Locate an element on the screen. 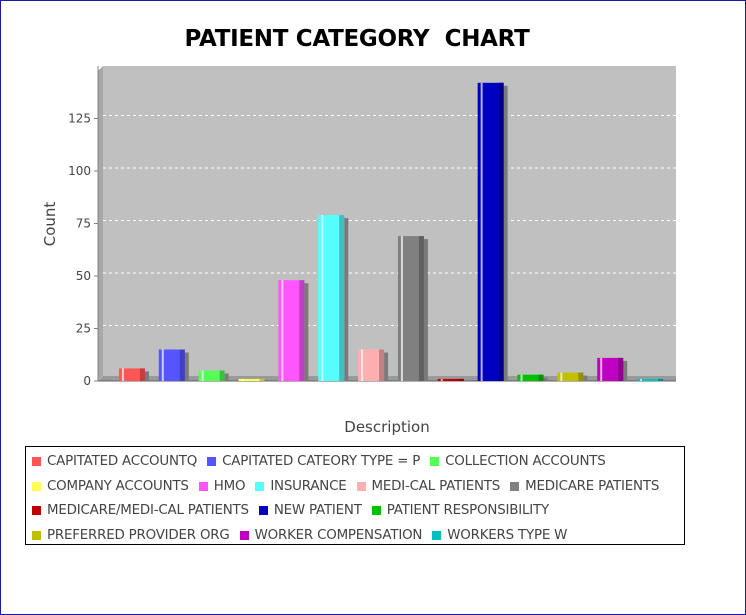 The width and height of the screenshot is (746, 615). legend-label: INSURANCE is located at coordinates (308, 486).